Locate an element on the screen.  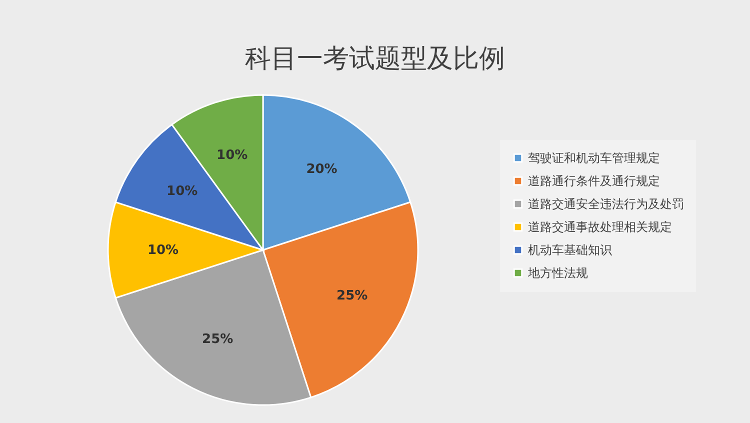
legend-label: 机动车基础知识 is located at coordinates (570, 250).